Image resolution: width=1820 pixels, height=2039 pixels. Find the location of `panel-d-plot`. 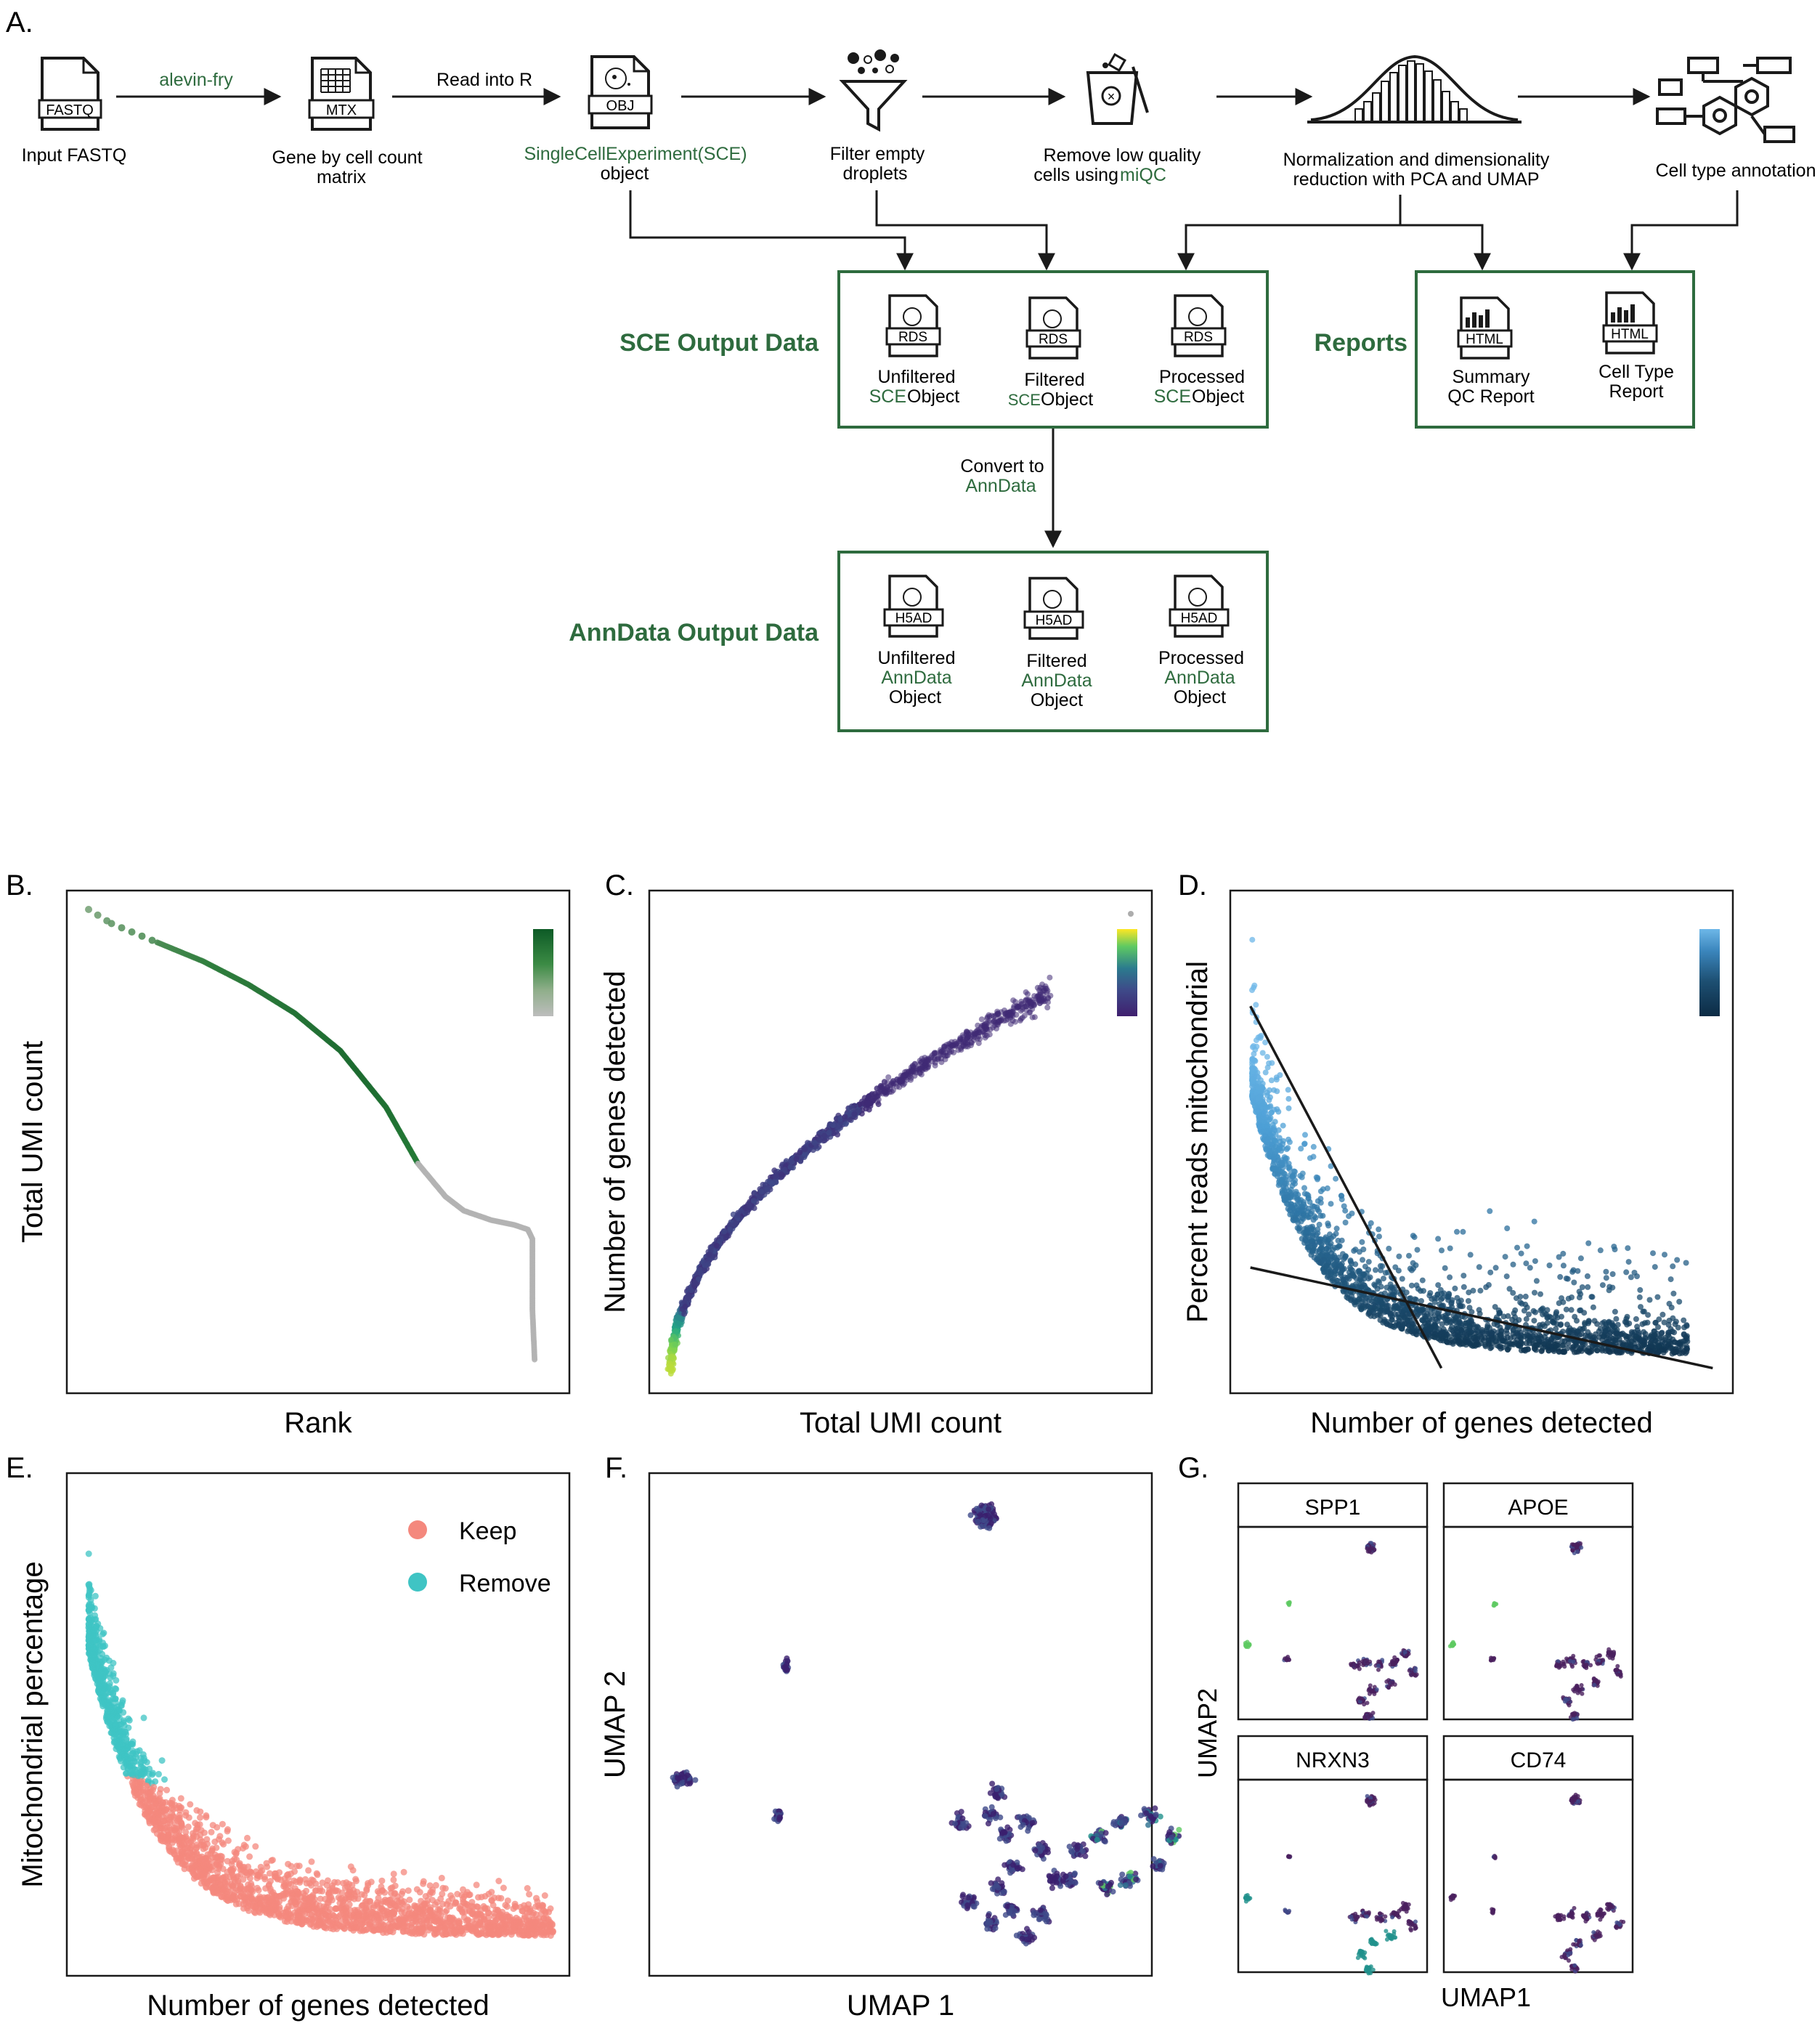

panel-d-plot is located at coordinates (1481, 1153).